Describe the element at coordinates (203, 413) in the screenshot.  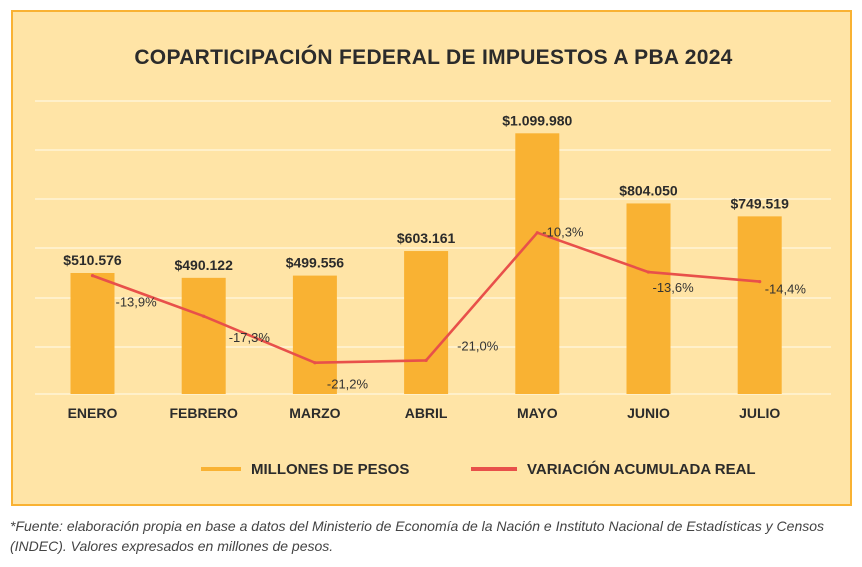
I see `x-tick-label: FEBRERO` at that location.